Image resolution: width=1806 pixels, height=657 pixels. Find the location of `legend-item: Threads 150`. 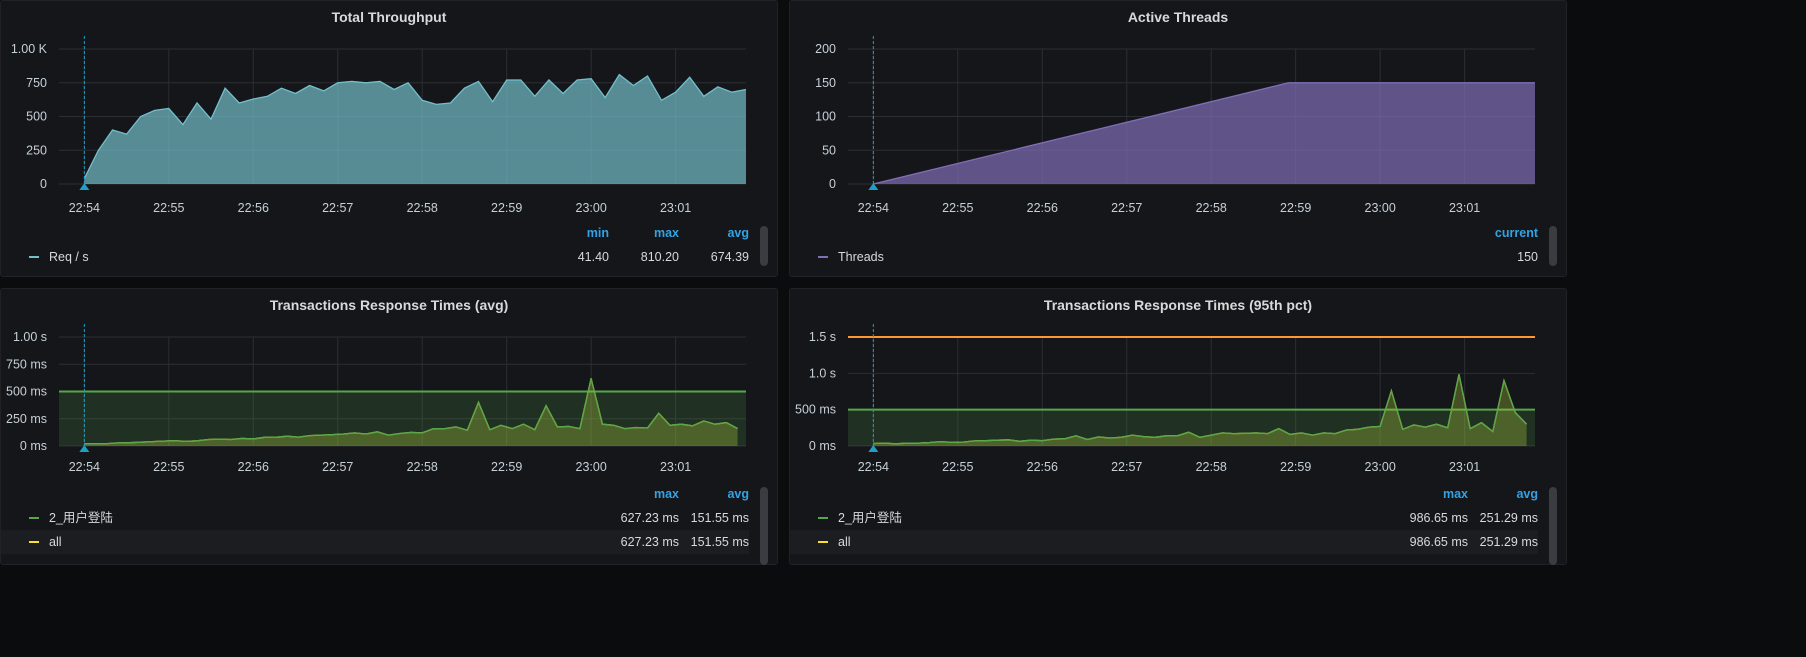

legend-item: Threads 150 is located at coordinates (1164, 257).